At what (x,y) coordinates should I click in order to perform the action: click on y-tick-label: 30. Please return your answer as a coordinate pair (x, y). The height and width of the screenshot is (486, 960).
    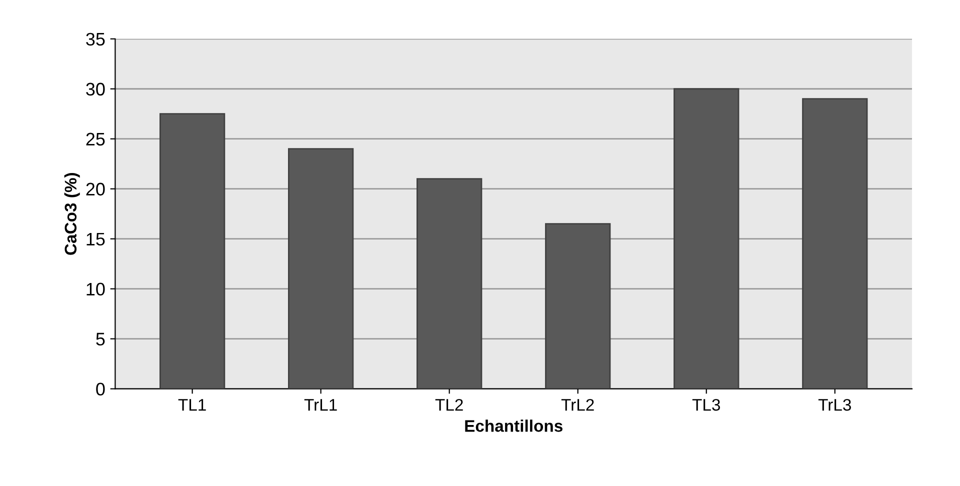
    Looking at the image, I should click on (95, 89).